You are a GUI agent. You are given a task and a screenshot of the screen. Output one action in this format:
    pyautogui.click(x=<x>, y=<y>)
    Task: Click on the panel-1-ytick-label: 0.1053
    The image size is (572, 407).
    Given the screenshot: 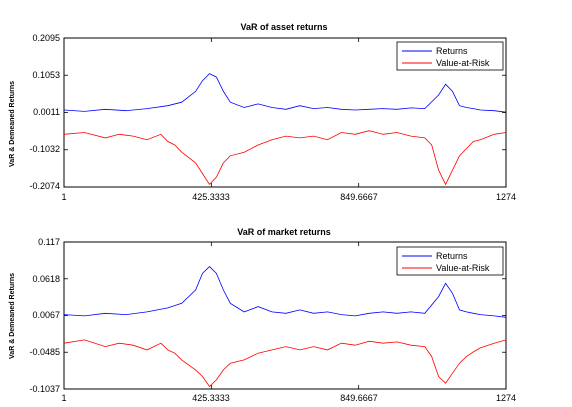 What is the action you would take?
    pyautogui.click(x=46, y=75)
    